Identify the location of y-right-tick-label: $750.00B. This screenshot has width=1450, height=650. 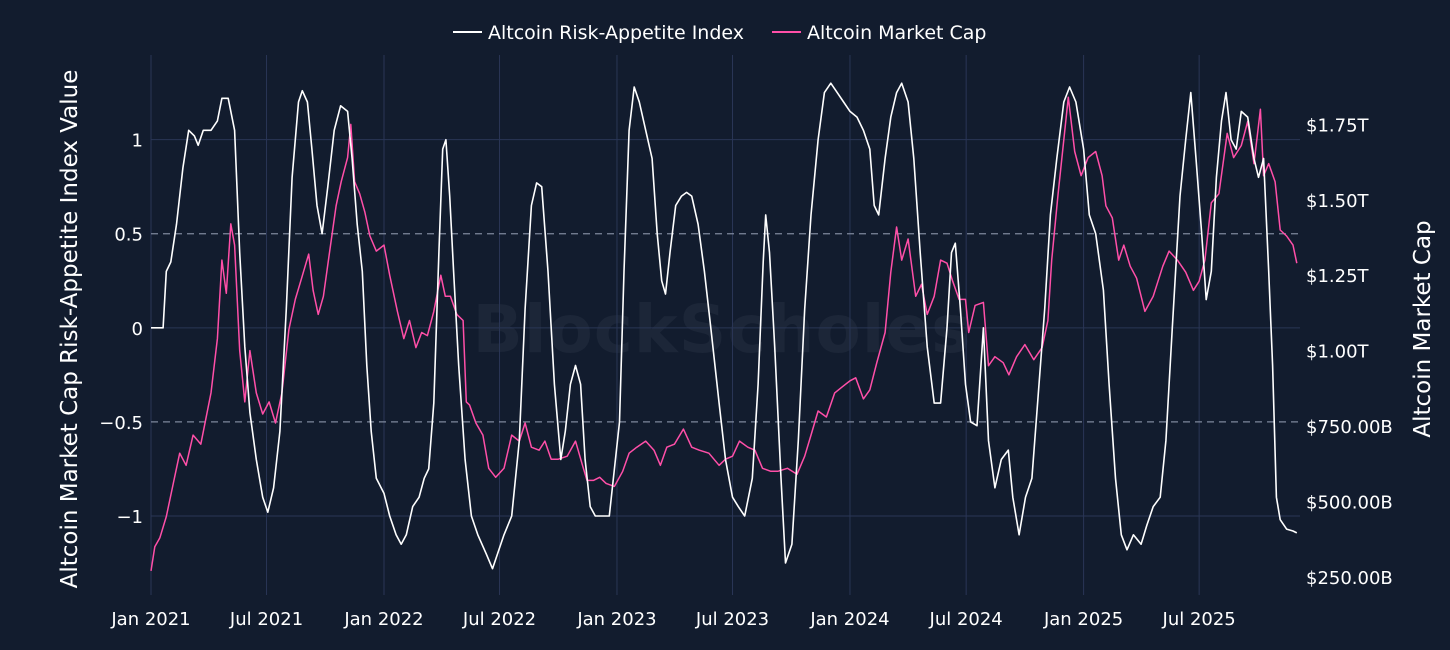
(1349, 427).